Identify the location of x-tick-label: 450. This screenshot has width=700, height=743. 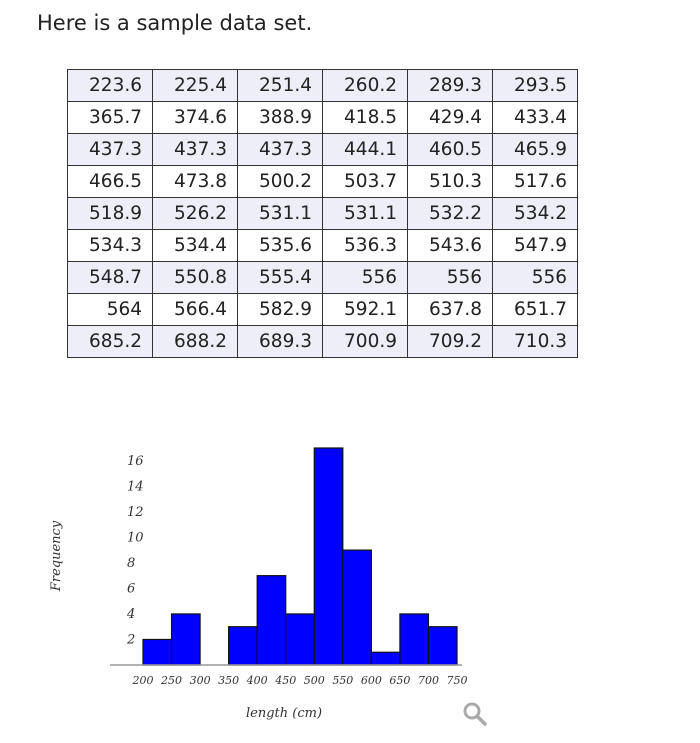
(285, 680).